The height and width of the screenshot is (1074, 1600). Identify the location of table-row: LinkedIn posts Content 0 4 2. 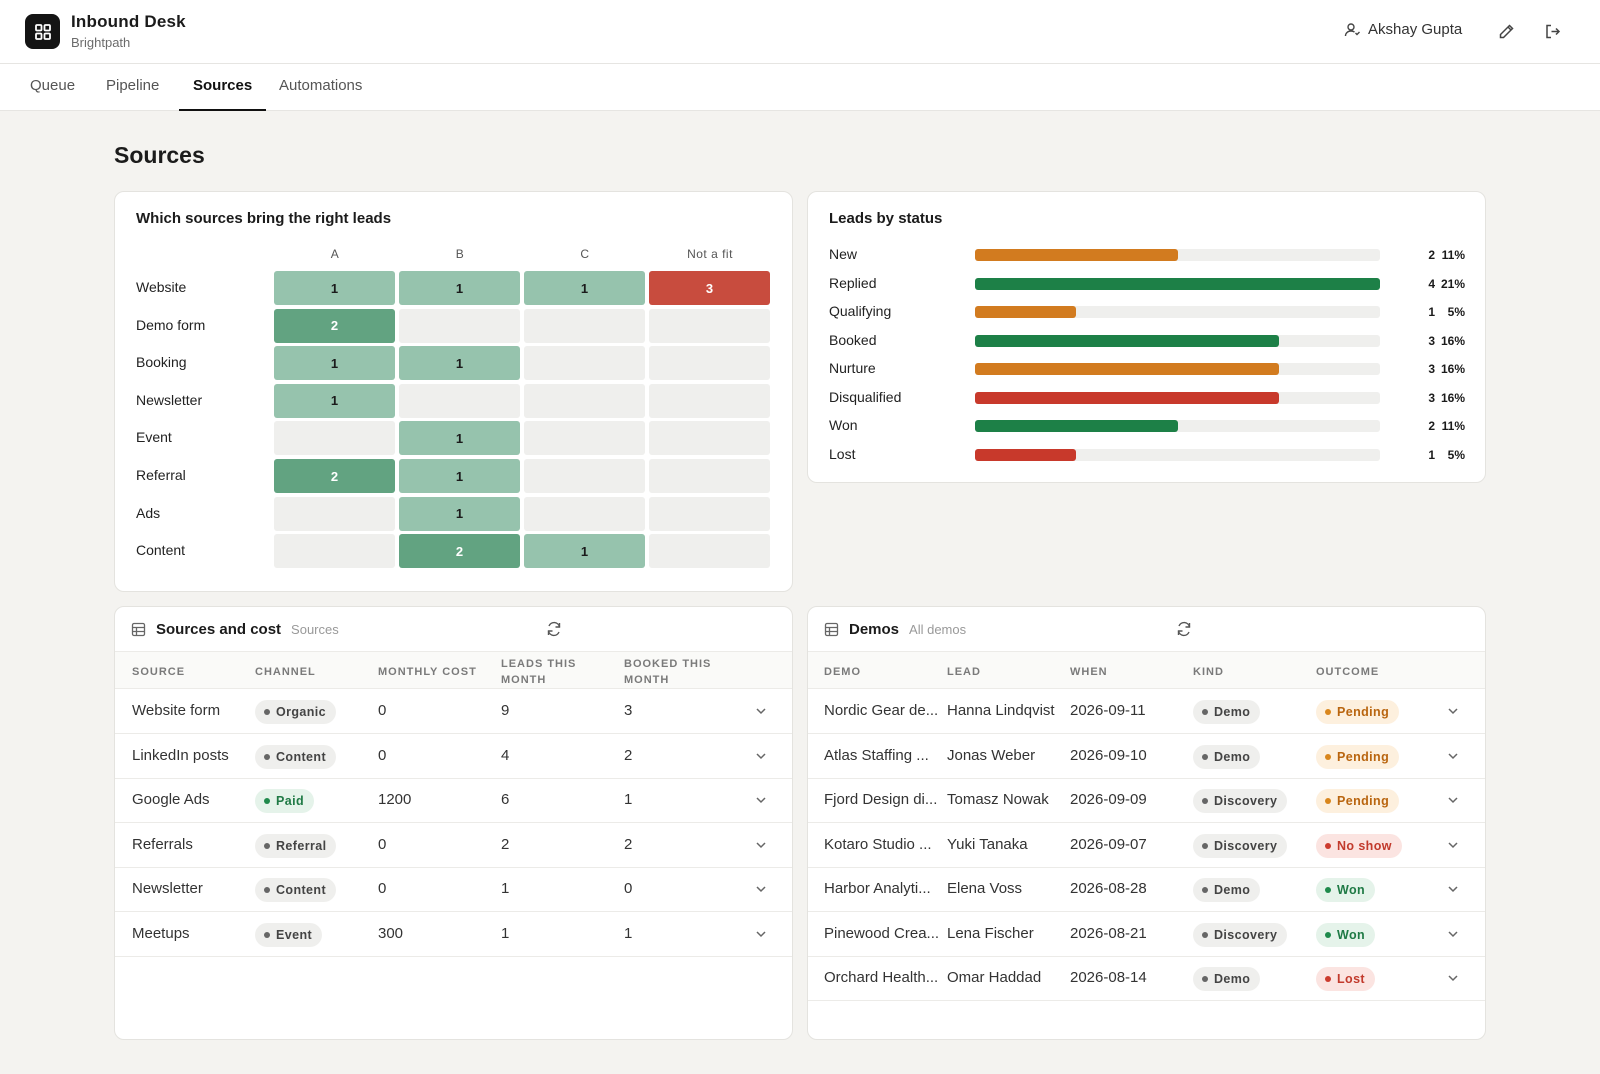
(453, 756).